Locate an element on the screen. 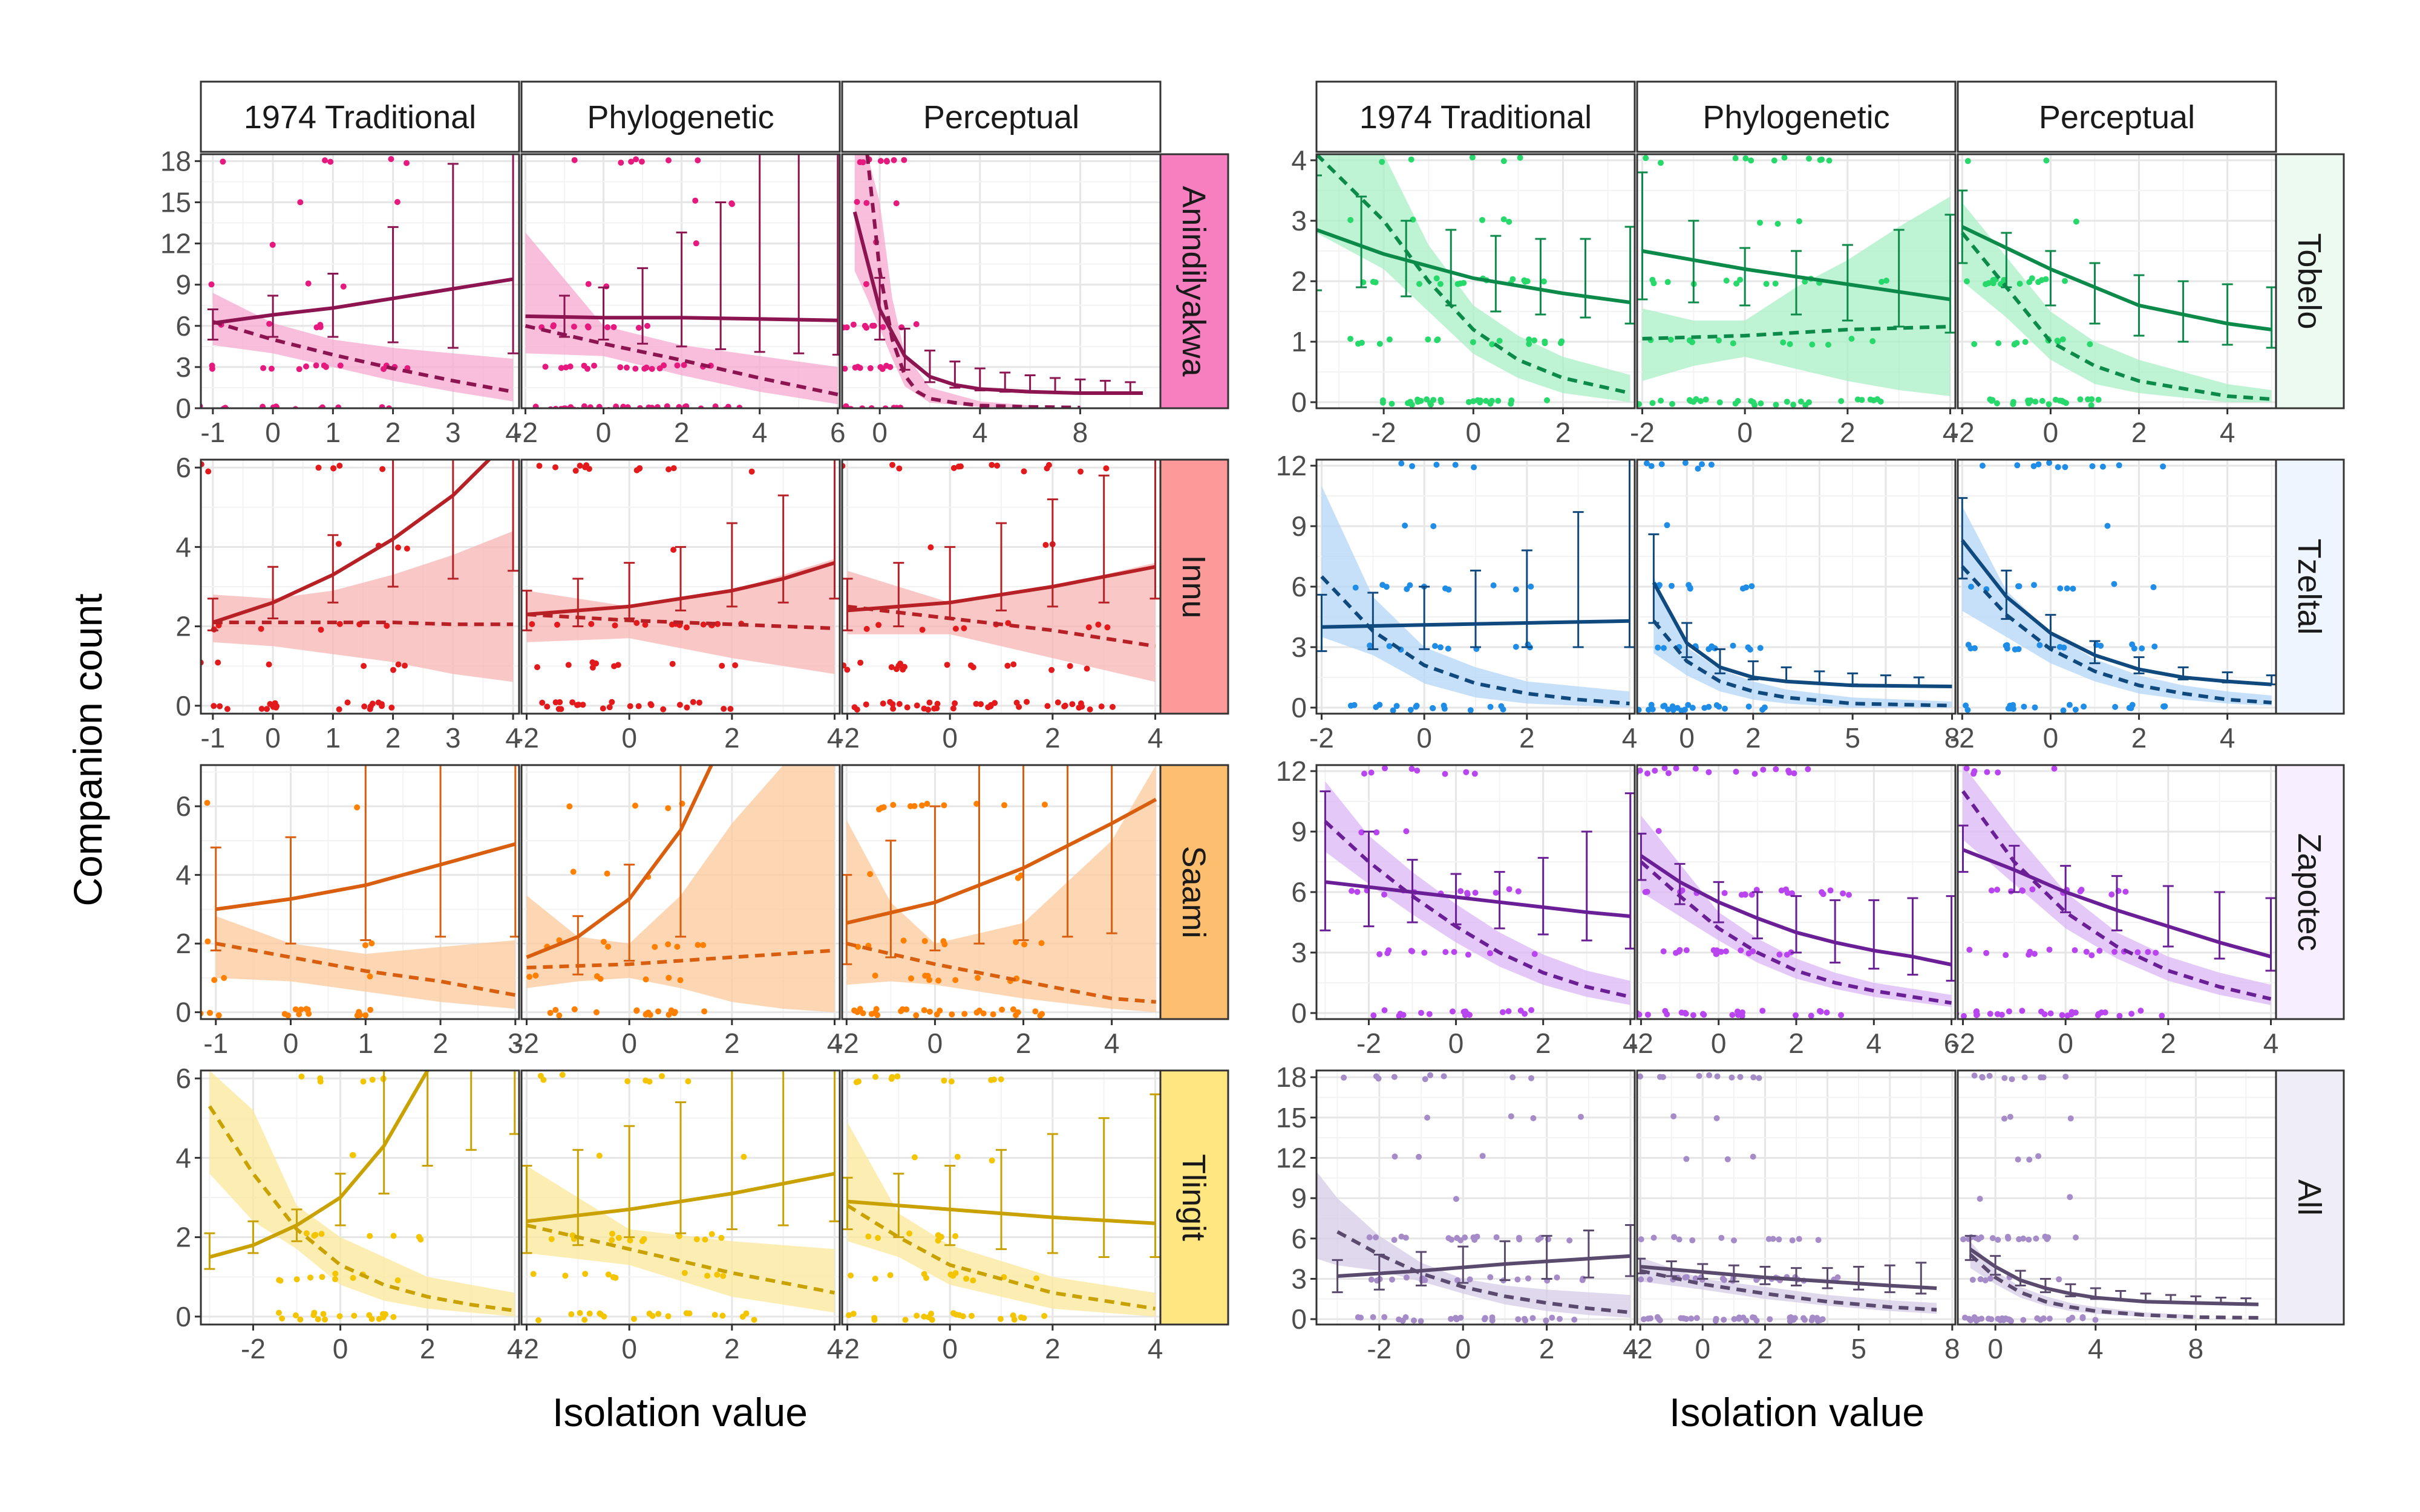 The height and width of the screenshot is (1512, 2420). x-tick-label: -2 is located at coordinates (1321, 738).